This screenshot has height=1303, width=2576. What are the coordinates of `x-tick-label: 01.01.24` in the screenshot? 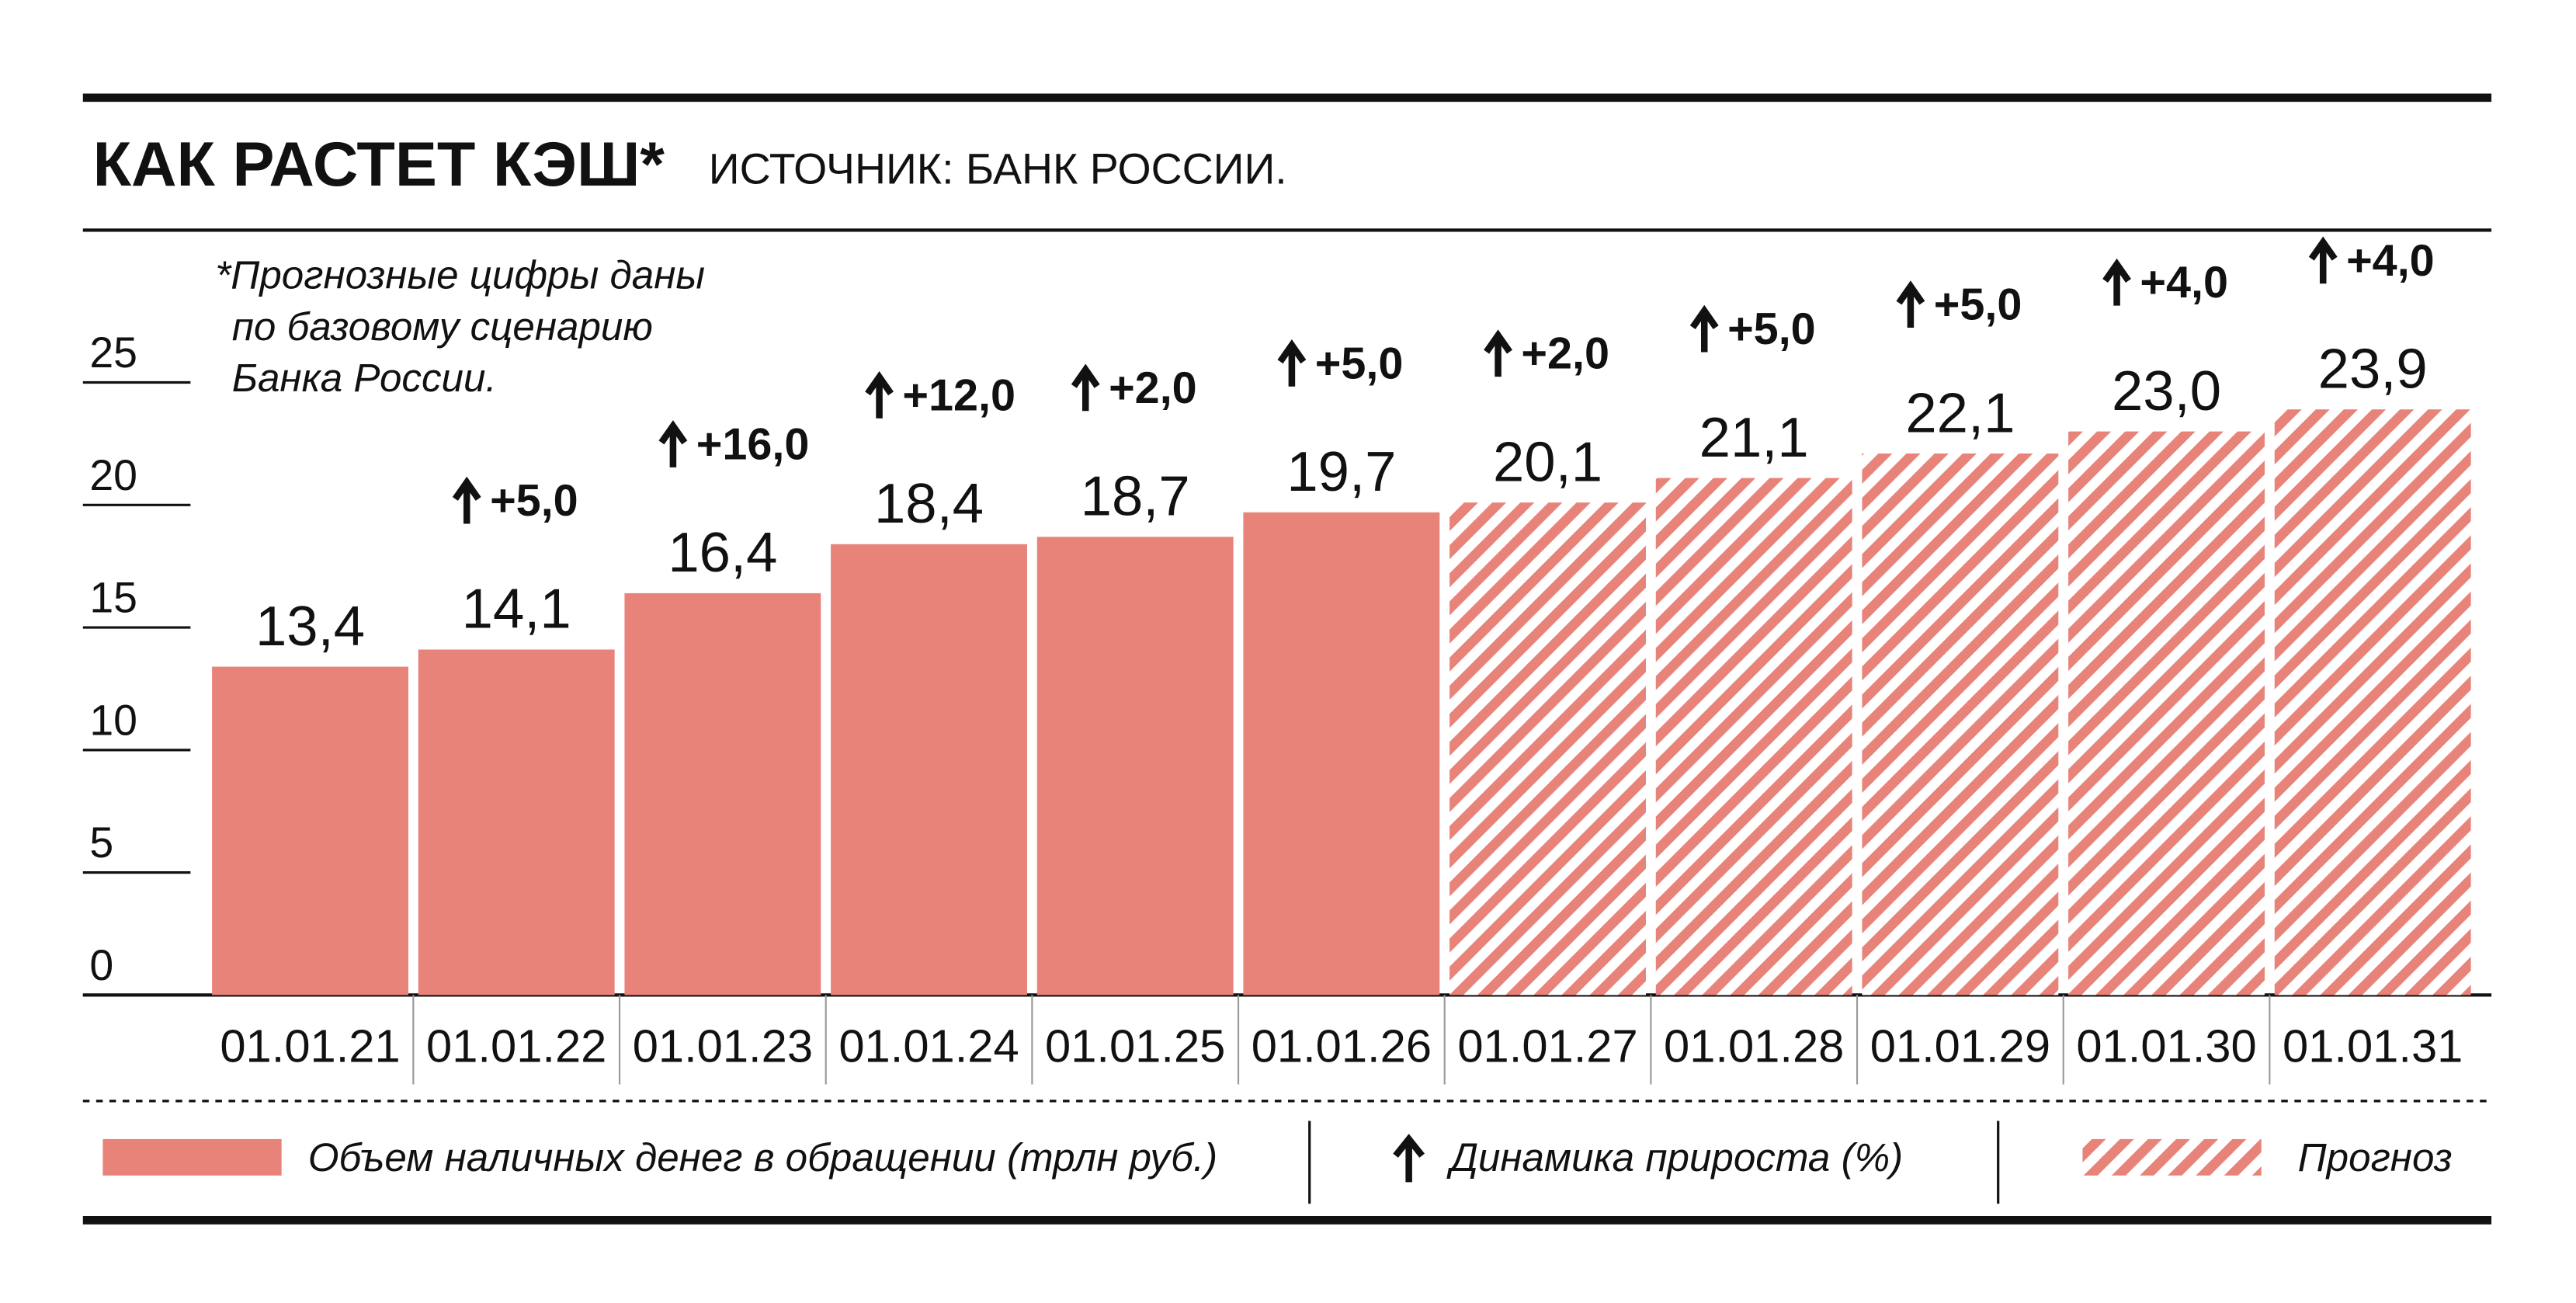 It's located at (928, 1046).